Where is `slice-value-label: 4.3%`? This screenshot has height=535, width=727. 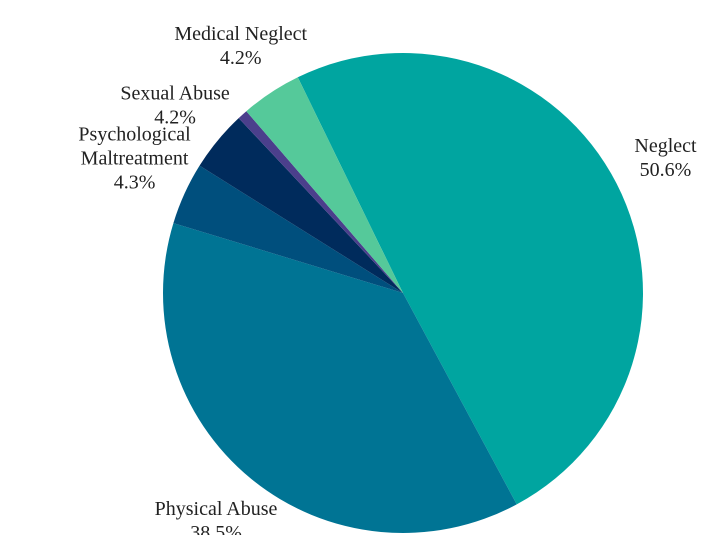 slice-value-label: 4.3% is located at coordinates (135, 182).